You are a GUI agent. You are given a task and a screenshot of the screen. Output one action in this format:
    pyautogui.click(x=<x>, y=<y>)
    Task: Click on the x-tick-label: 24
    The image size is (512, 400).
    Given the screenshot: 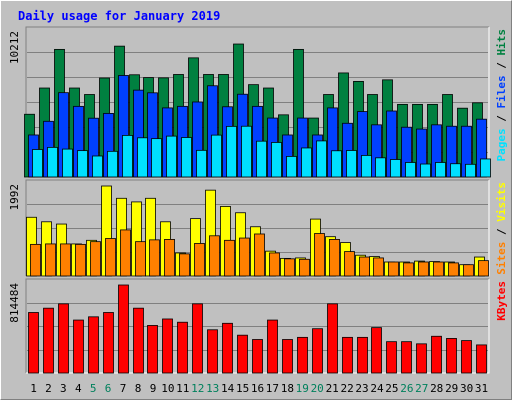 What is the action you would take?
    pyautogui.click(x=377, y=388)
    